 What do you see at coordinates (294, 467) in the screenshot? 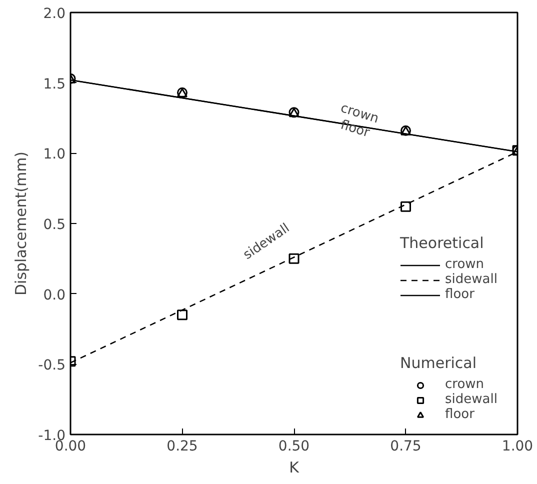
I see `x-axis-title: K` at bounding box center [294, 467].